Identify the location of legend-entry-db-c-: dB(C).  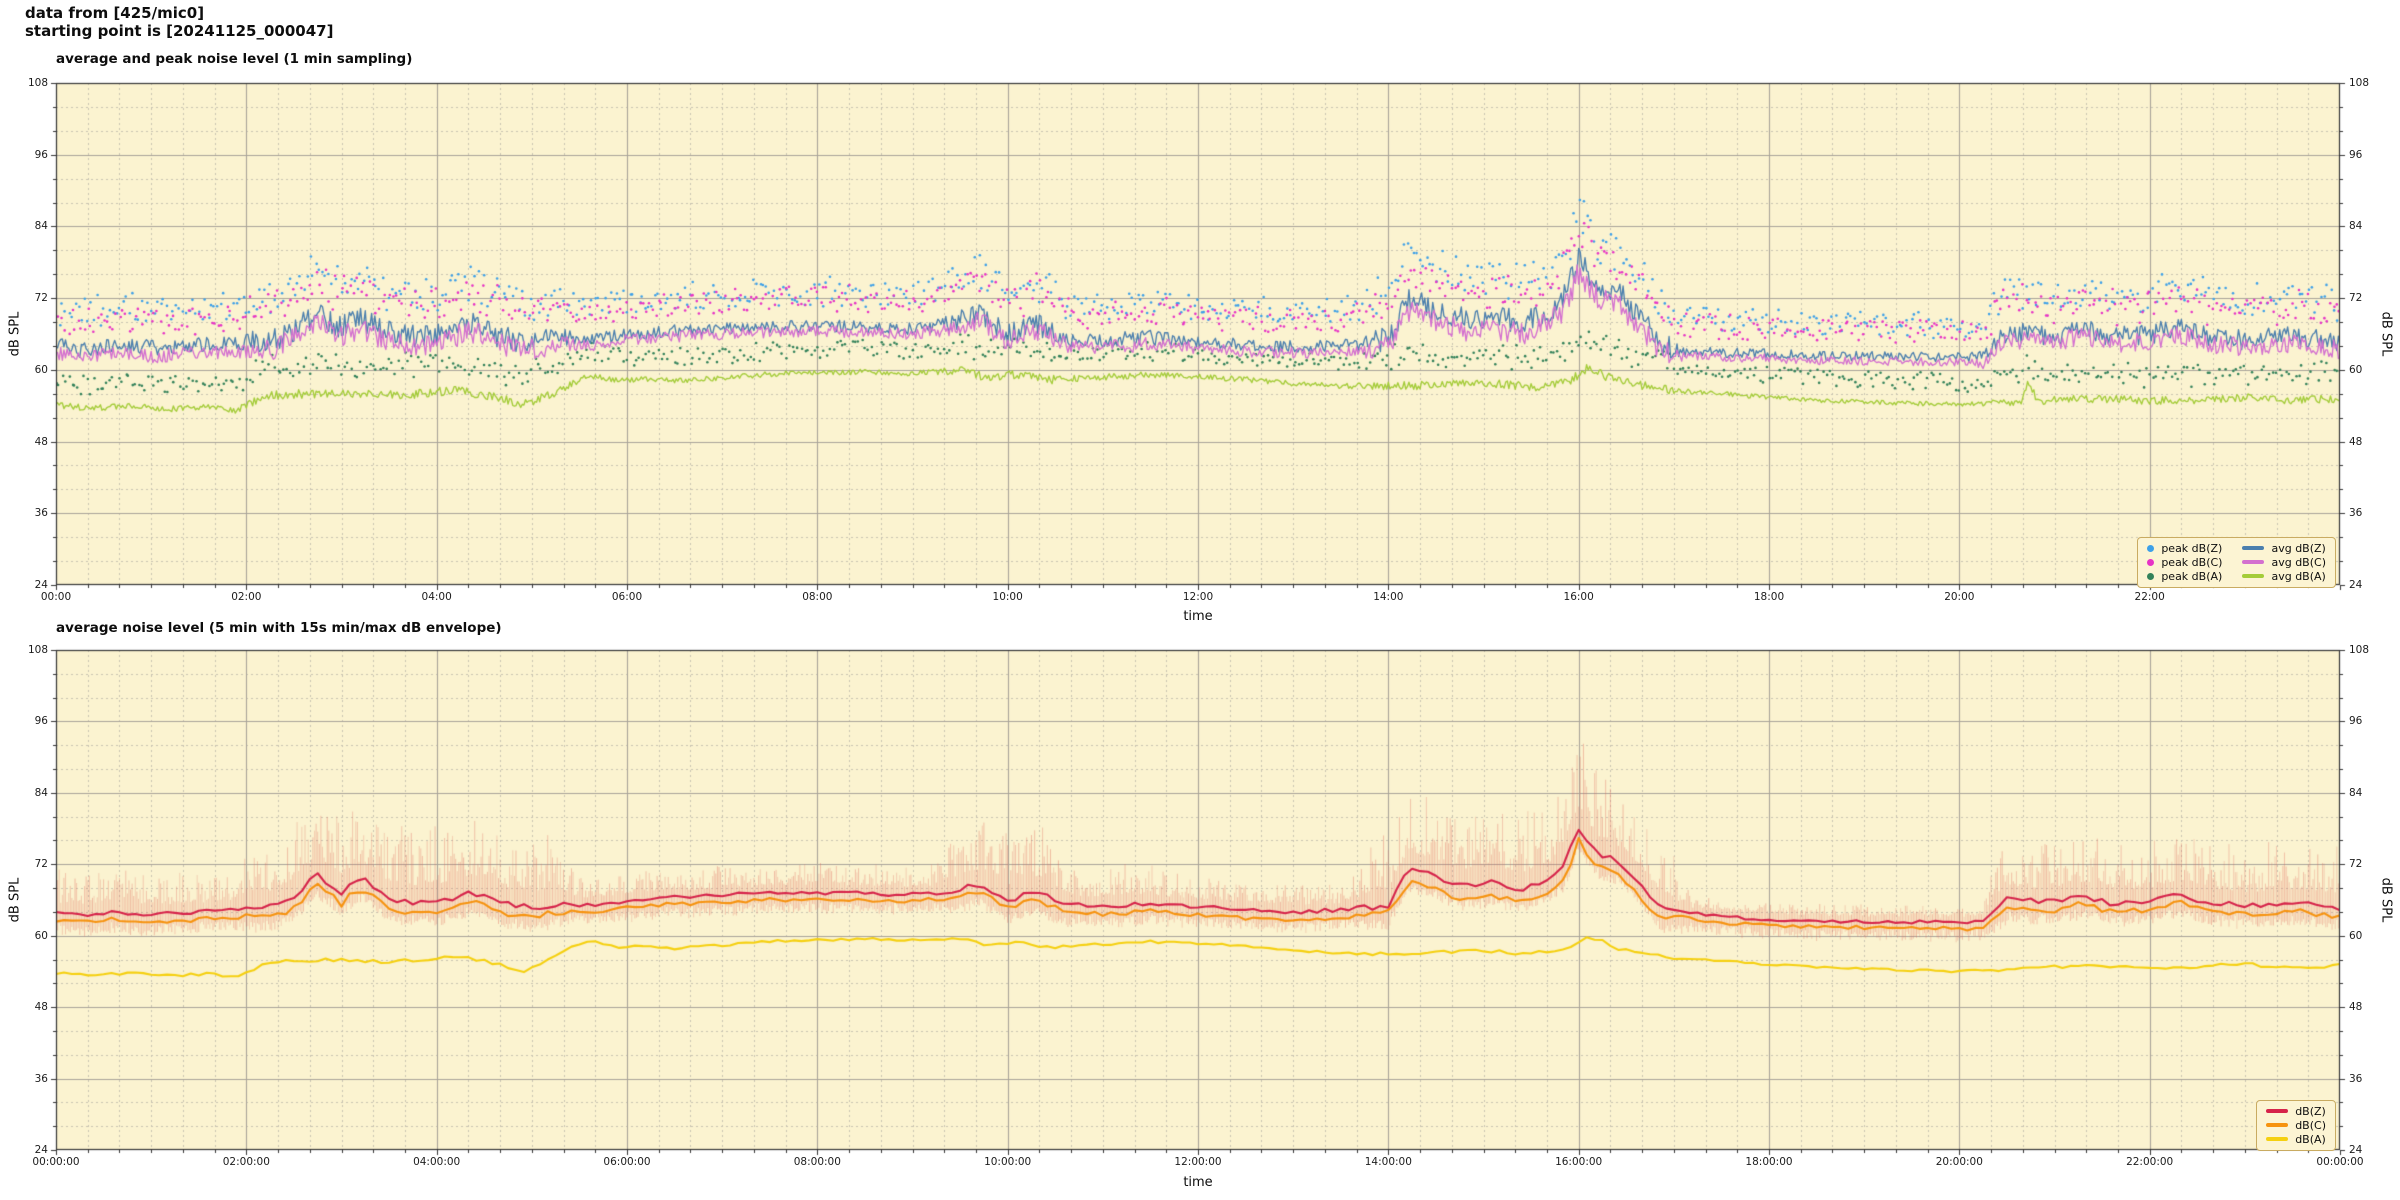
(2296, 1125).